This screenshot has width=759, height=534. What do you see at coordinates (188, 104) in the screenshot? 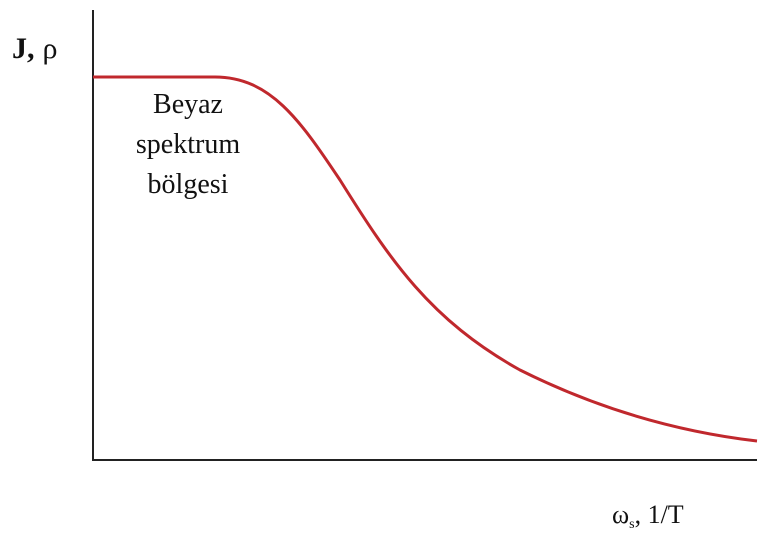
I see `annotation-line: Beyaz` at bounding box center [188, 104].